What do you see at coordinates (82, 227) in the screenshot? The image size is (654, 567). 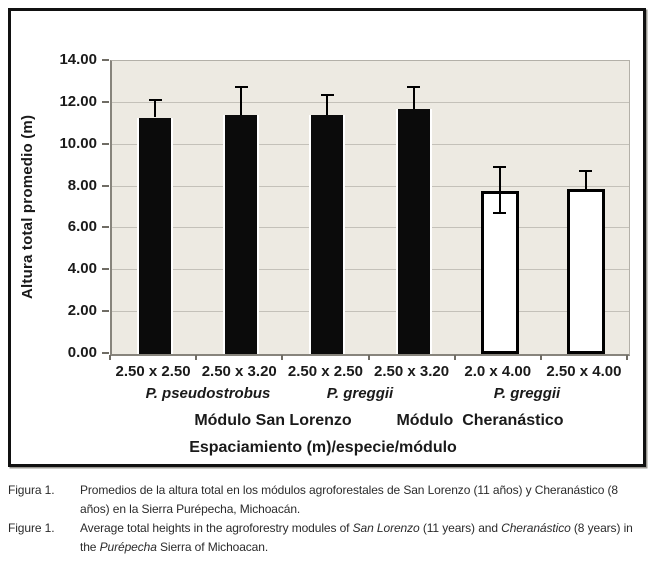 I see `y-tick-label: 6.00` at bounding box center [82, 227].